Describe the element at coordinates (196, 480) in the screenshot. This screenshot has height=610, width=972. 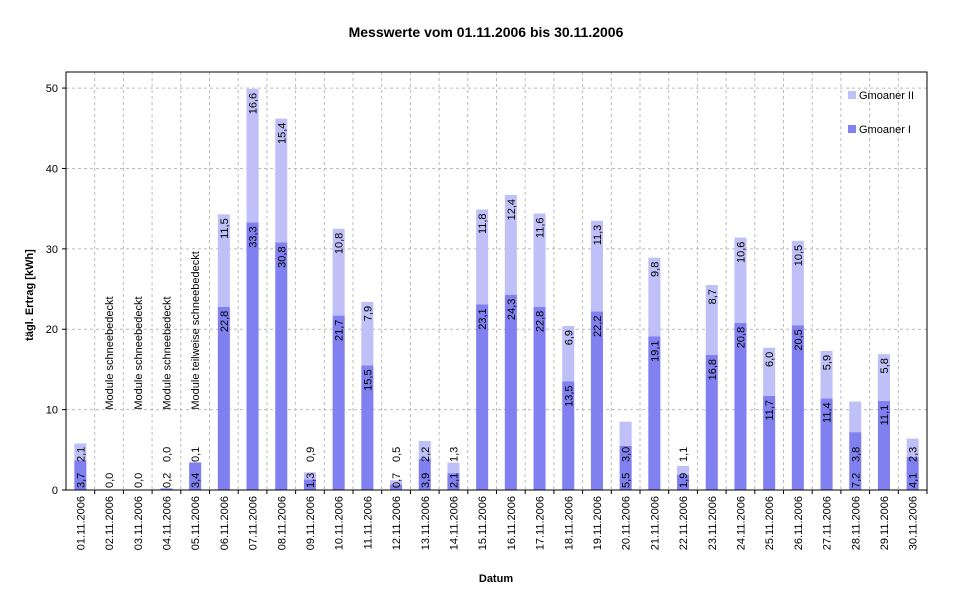
I see `data-label-gmoaner-i: 3,4` at that location.